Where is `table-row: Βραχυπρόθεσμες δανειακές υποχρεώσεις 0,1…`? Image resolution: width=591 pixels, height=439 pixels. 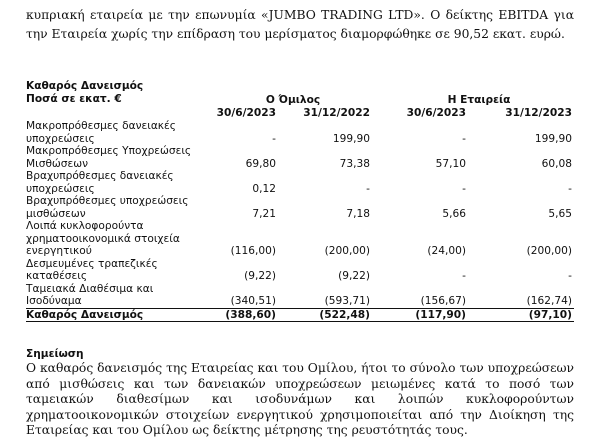
table-row: Βραχυπρόθεσμες δανειακές υποχρεώσεις 0,1… is located at coordinates (300, 182).